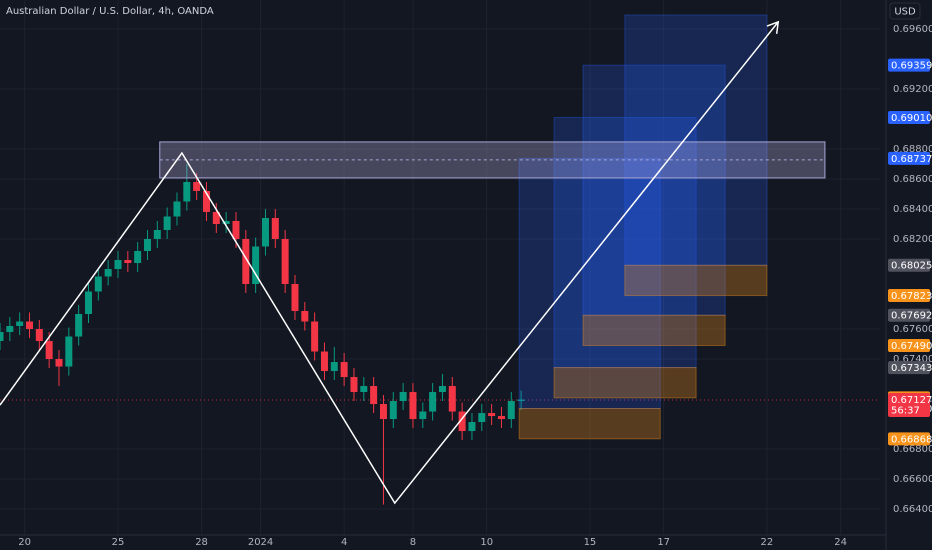 This screenshot has width=932, height=550. I want to click on price-badge-label: 0.67343, so click(911, 368).